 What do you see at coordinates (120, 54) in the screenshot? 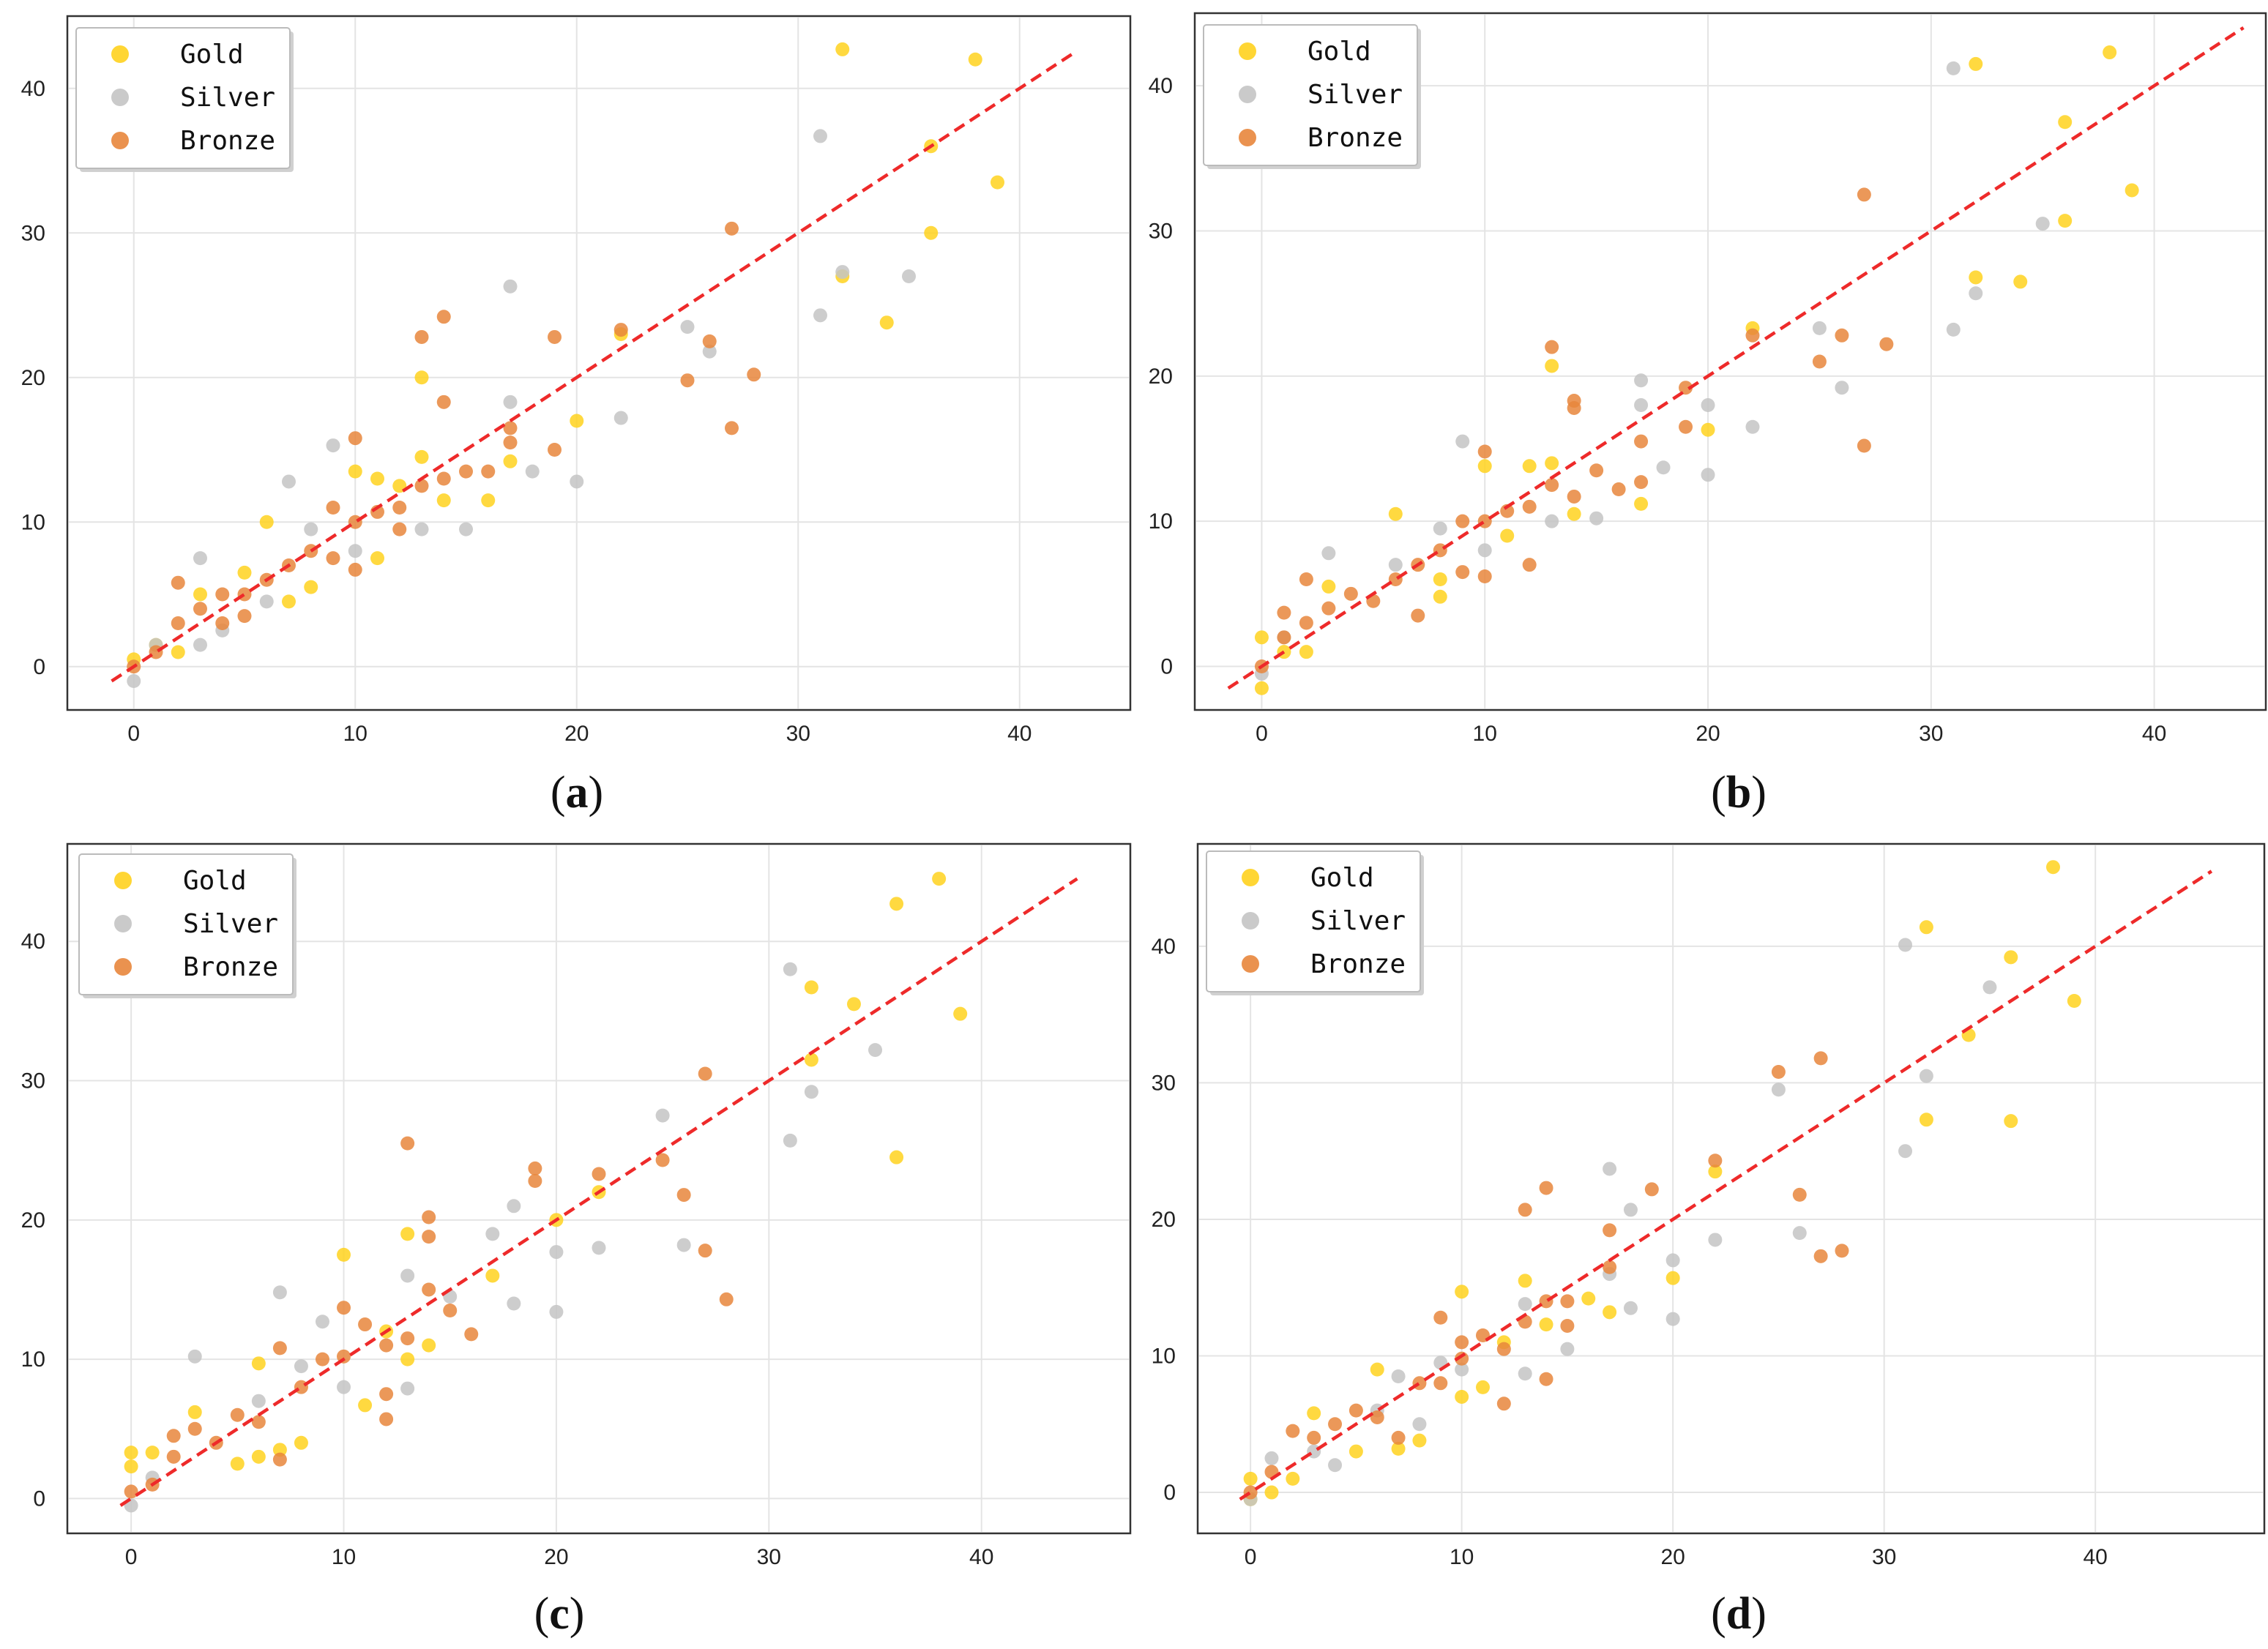
I see `legend-marker-gold` at bounding box center [120, 54].